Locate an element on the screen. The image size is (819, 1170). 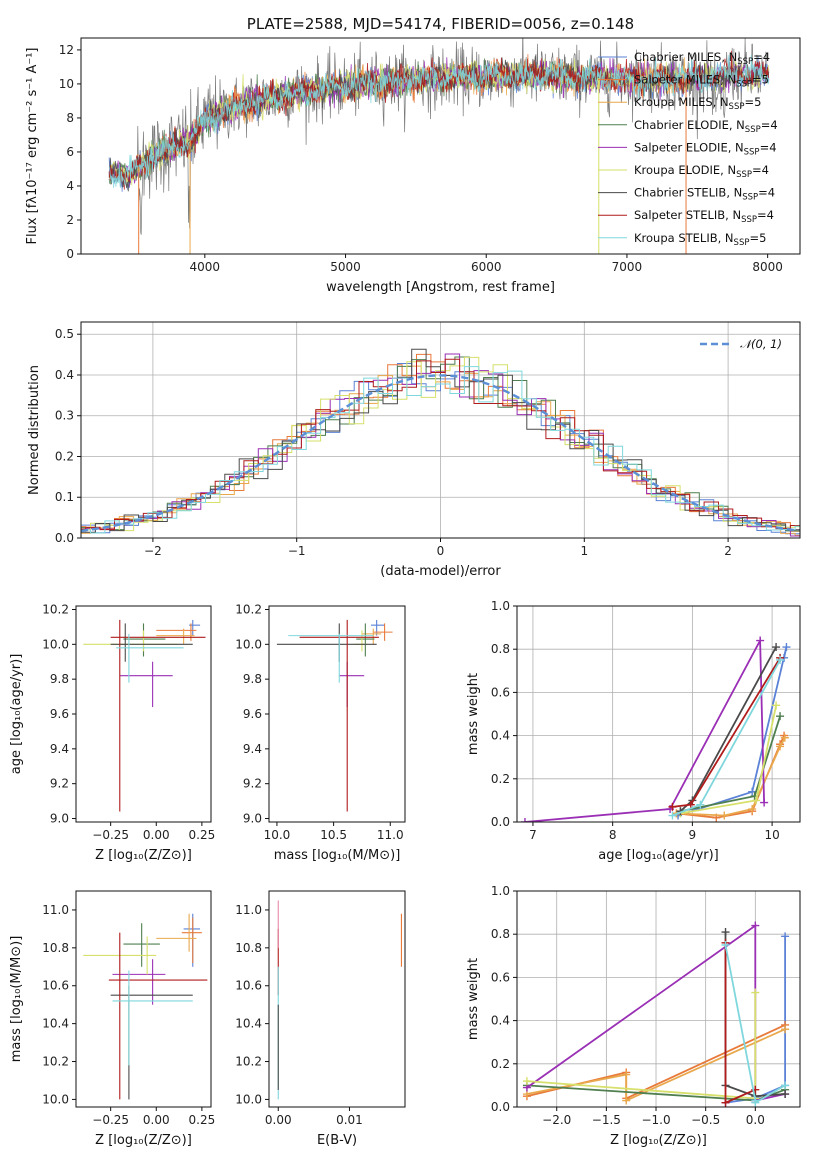
y-tick-label: 9.6 is located at coordinates (252, 714).